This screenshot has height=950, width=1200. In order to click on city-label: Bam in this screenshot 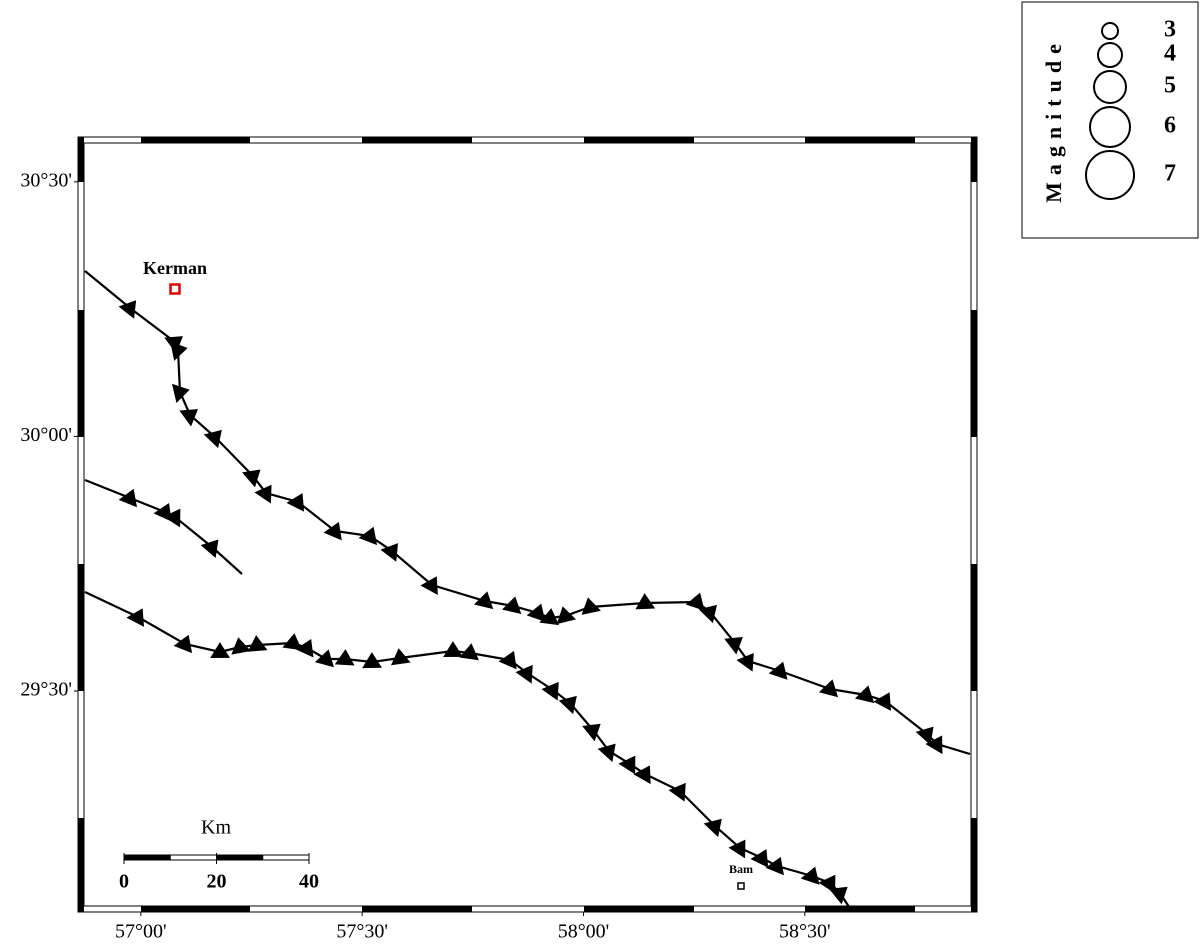, I will do `click(741, 869)`.